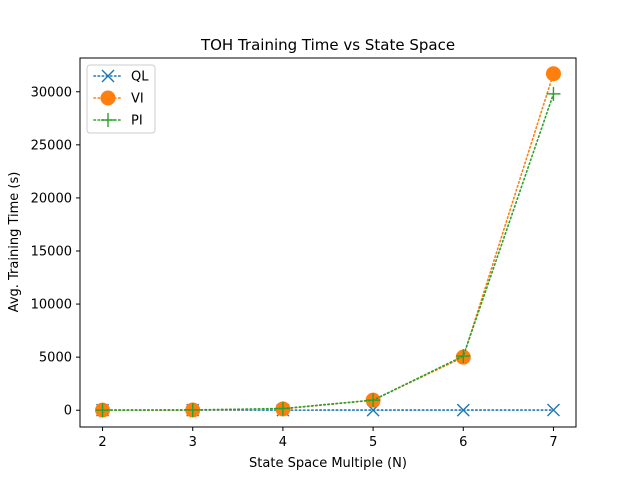 The height and width of the screenshot is (480, 640). Describe the element at coordinates (68, 411) in the screenshot. I see `y-tick-label: 0` at that location.